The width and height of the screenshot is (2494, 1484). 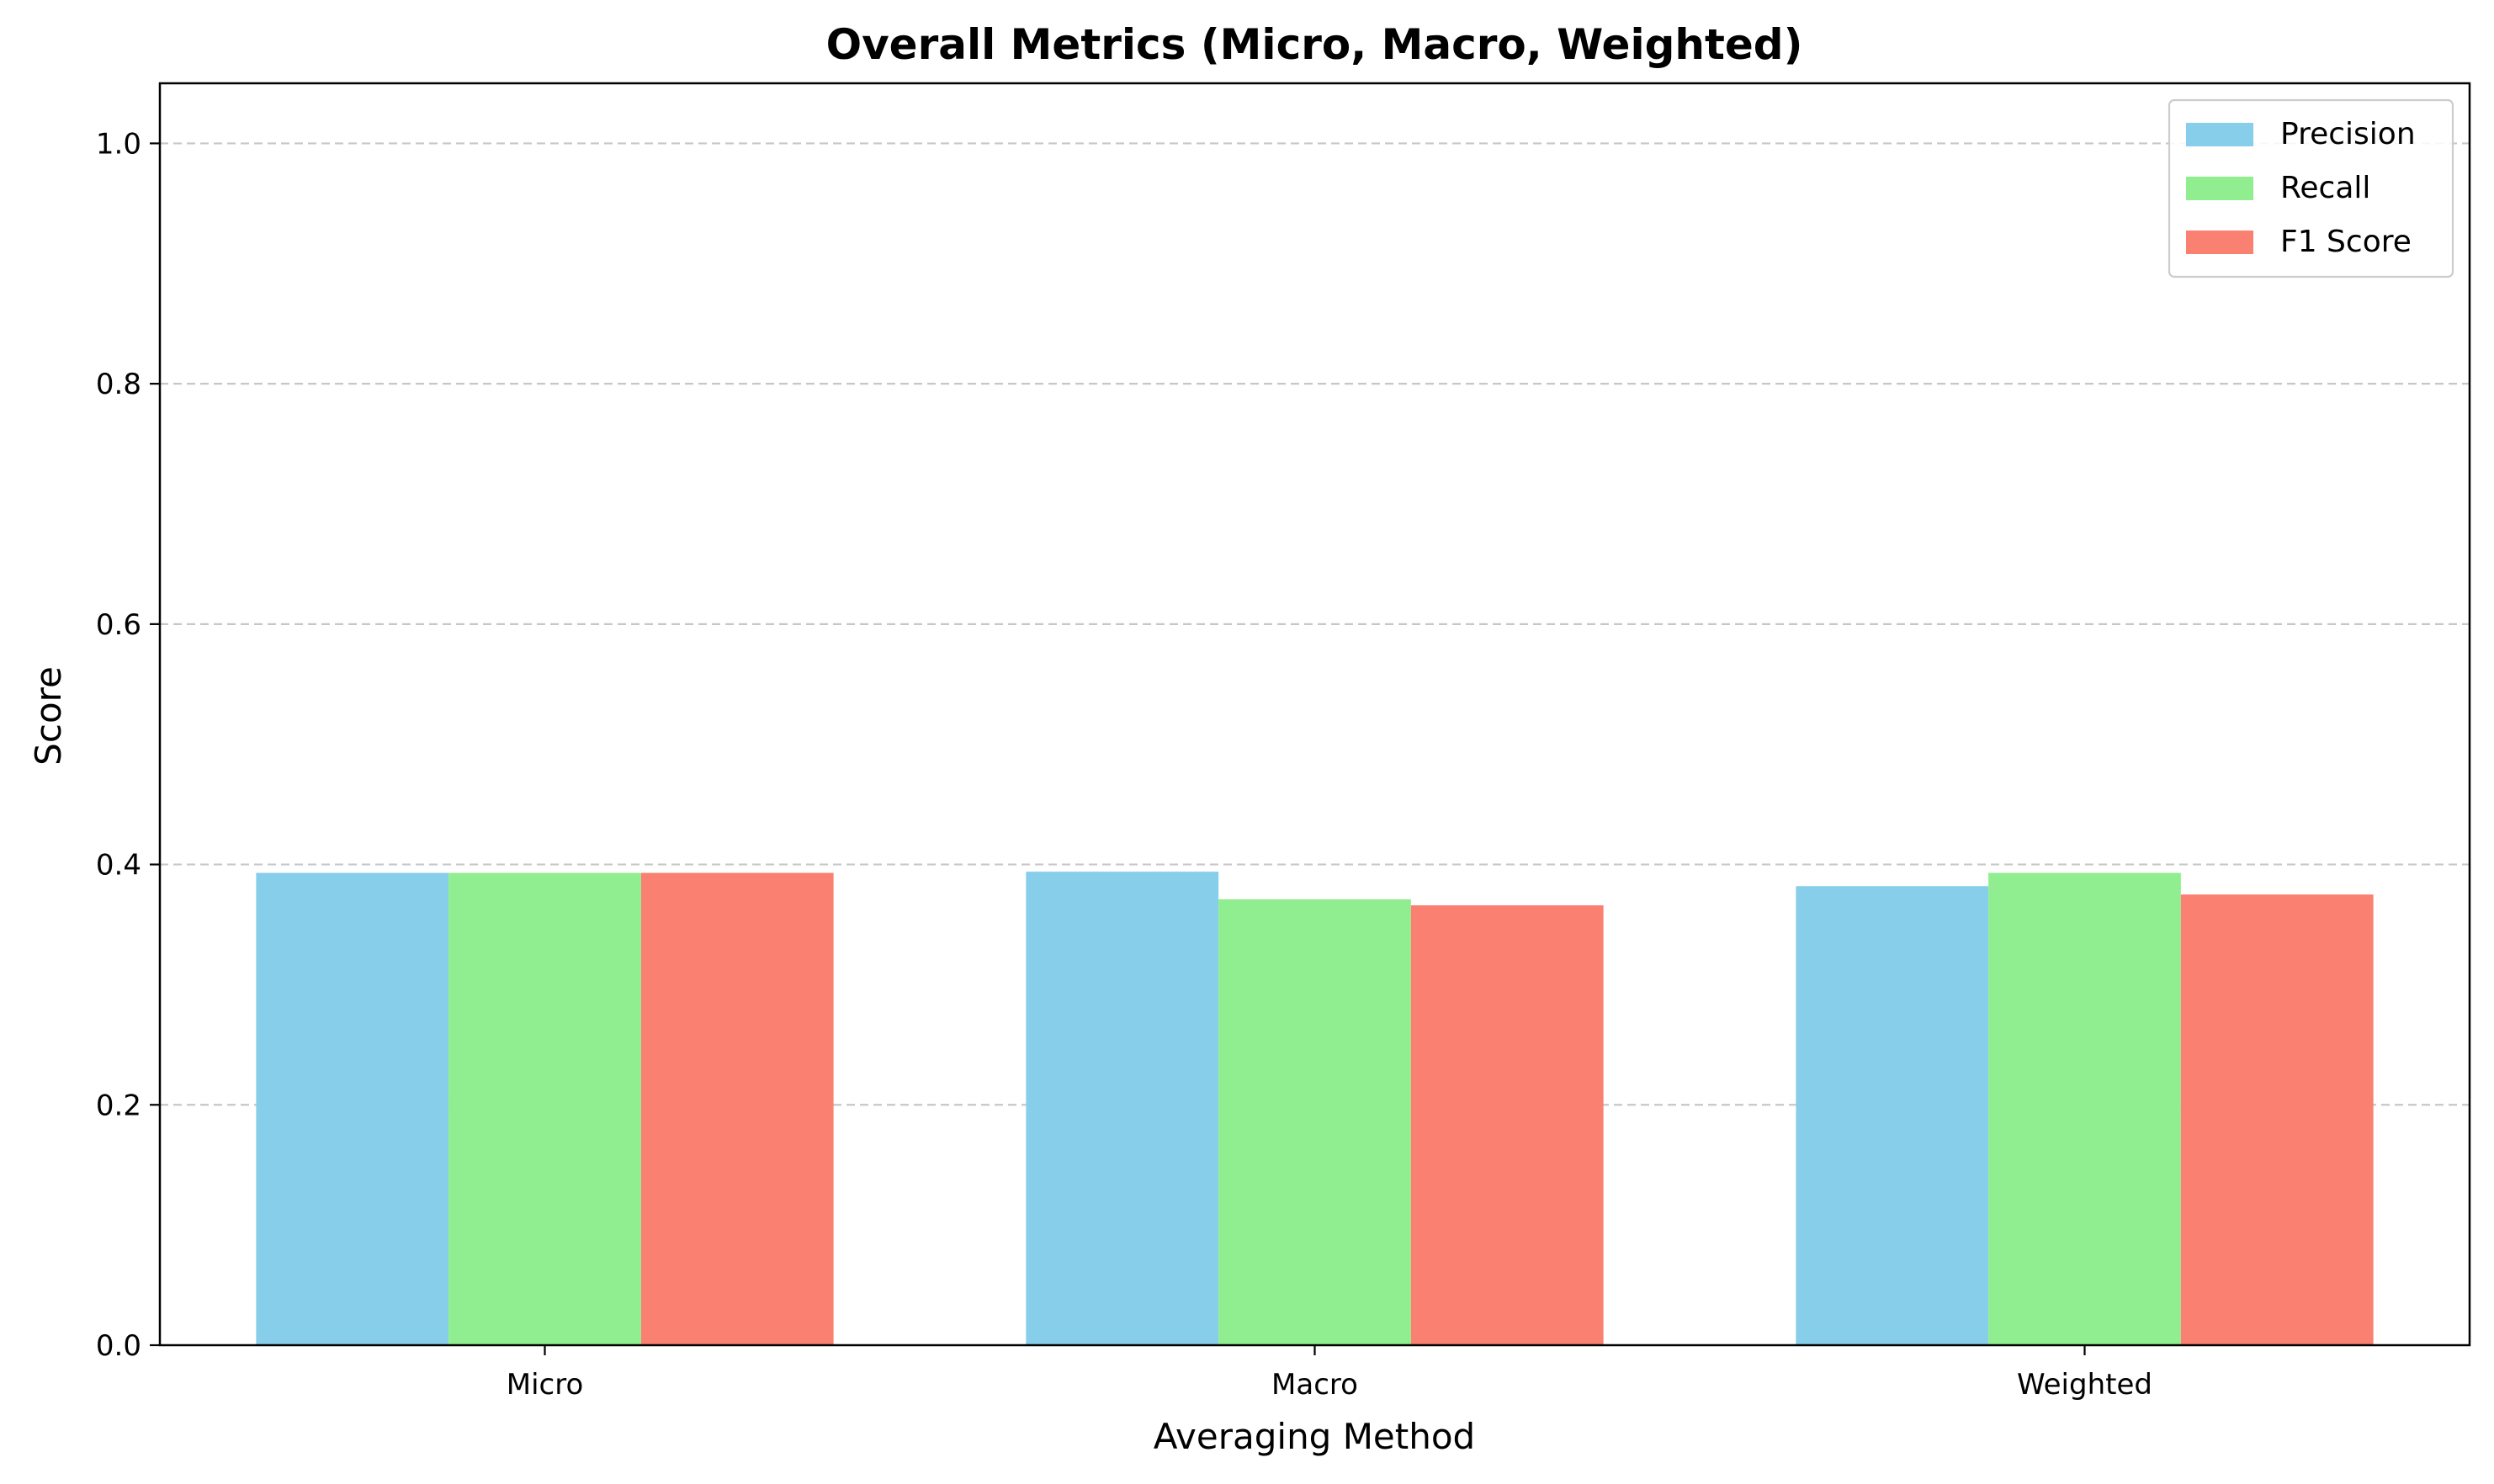 What do you see at coordinates (1893, 1115) in the screenshot?
I see `bar-precision-weighted` at bounding box center [1893, 1115].